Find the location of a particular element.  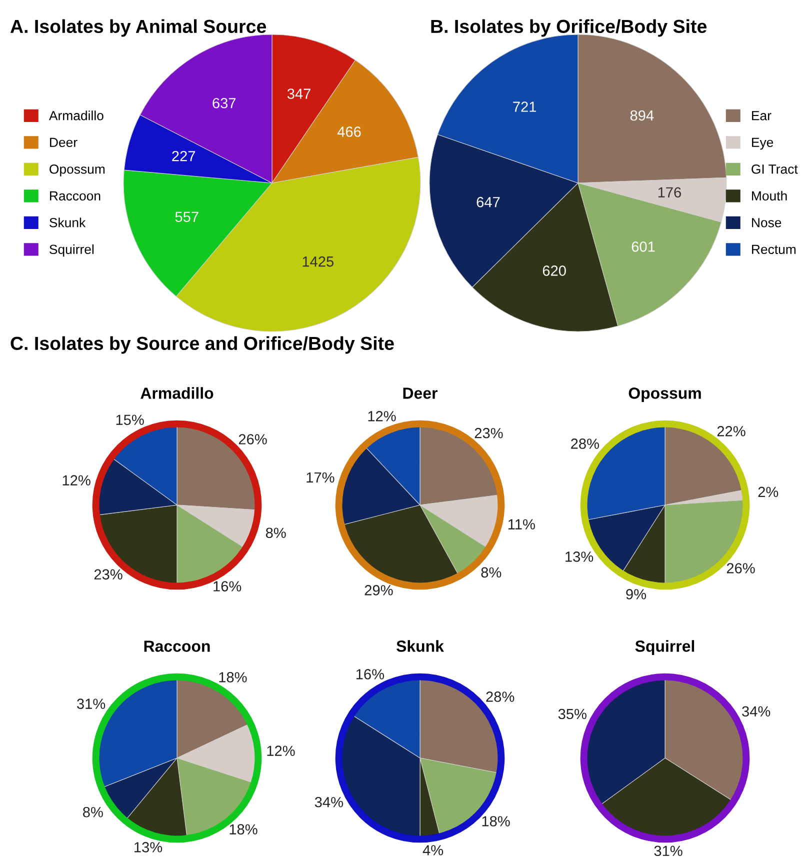

data-label: 4% is located at coordinates (433, 850).